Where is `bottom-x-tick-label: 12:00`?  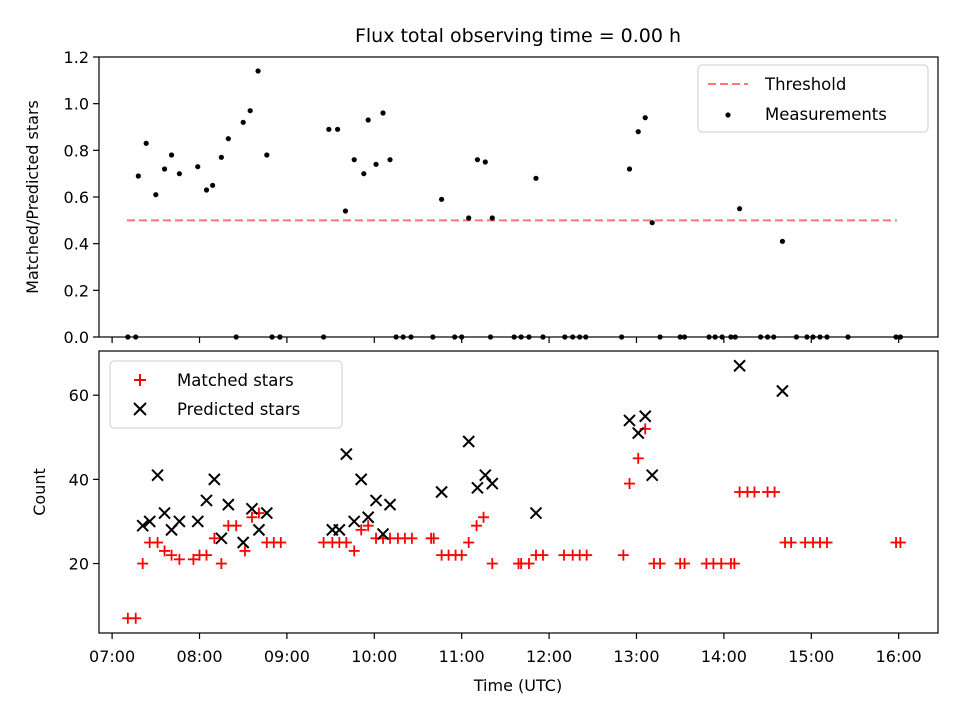
bottom-x-tick-label: 12:00 is located at coordinates (549, 656).